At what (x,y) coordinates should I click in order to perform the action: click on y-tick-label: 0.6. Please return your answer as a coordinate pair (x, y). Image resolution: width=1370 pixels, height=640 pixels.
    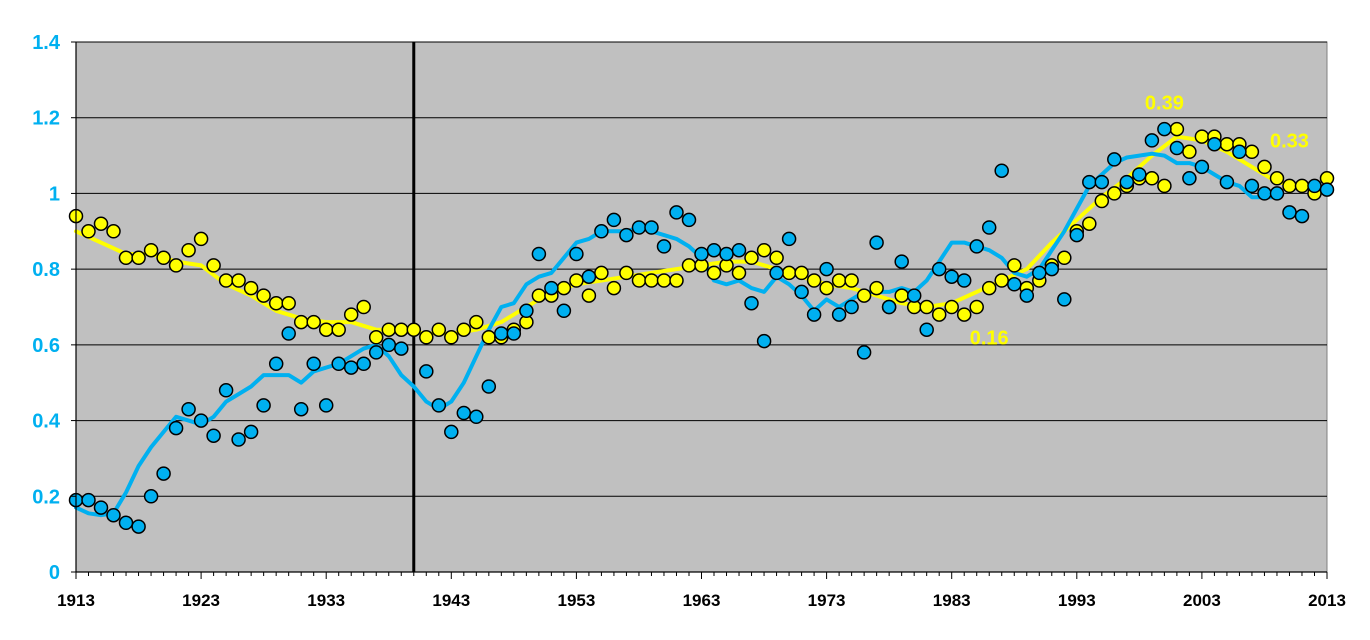
    Looking at the image, I should click on (46, 346).